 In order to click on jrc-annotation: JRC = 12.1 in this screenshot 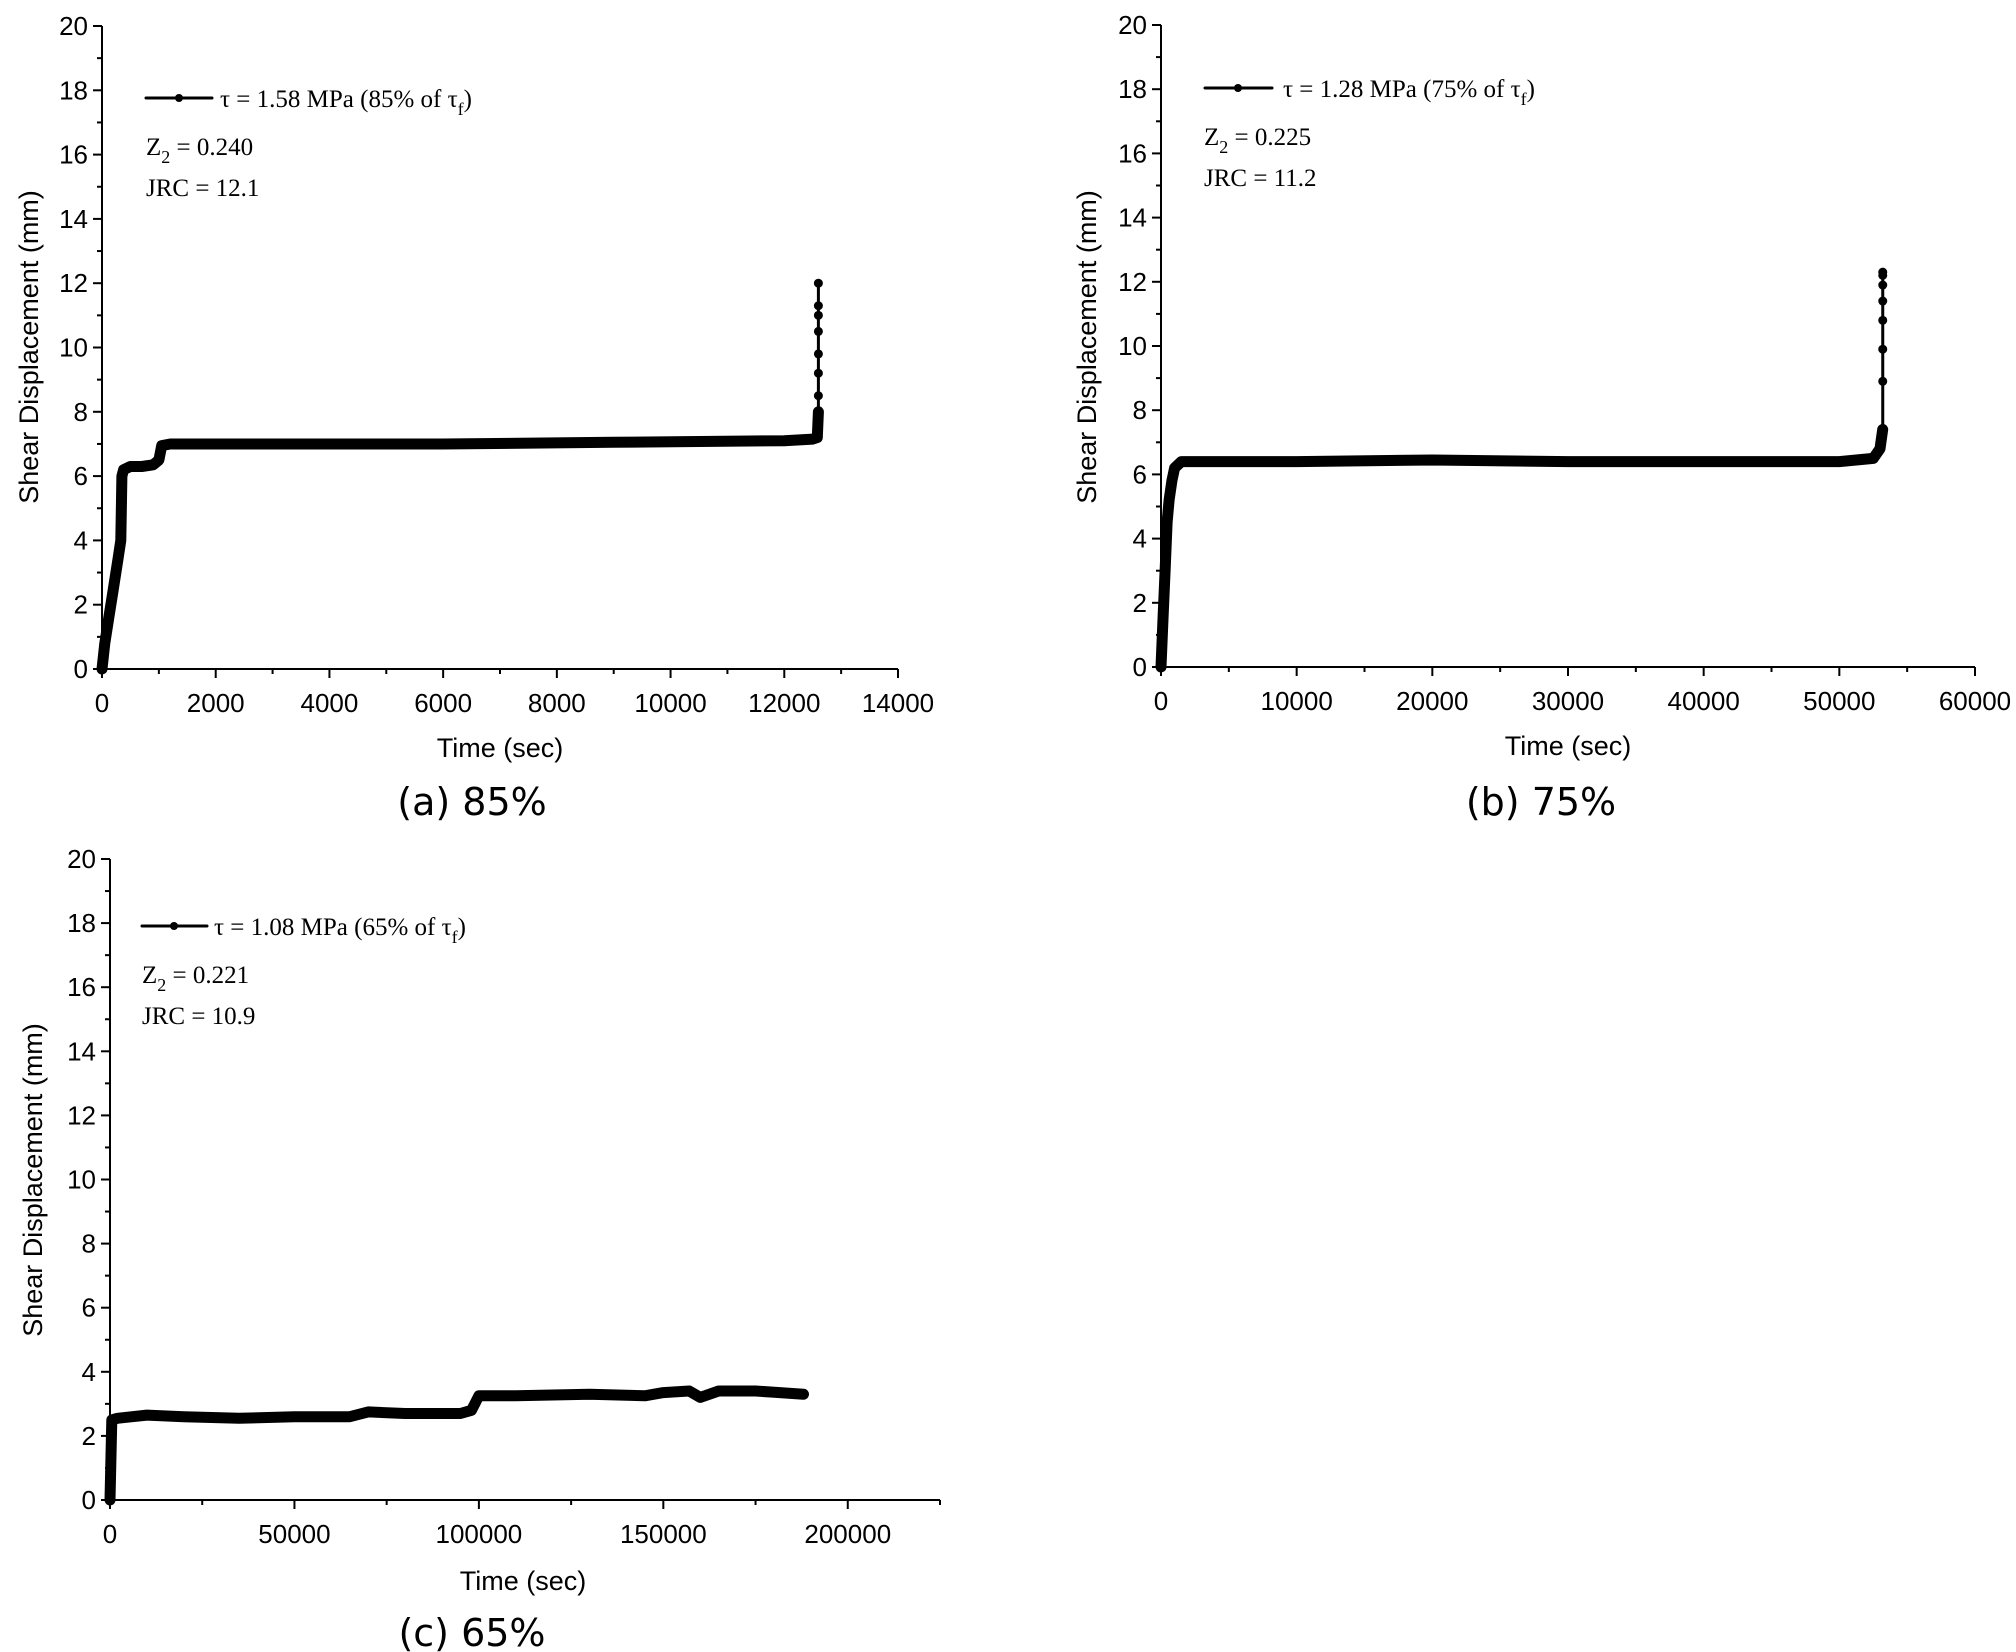, I will do `click(202, 188)`.